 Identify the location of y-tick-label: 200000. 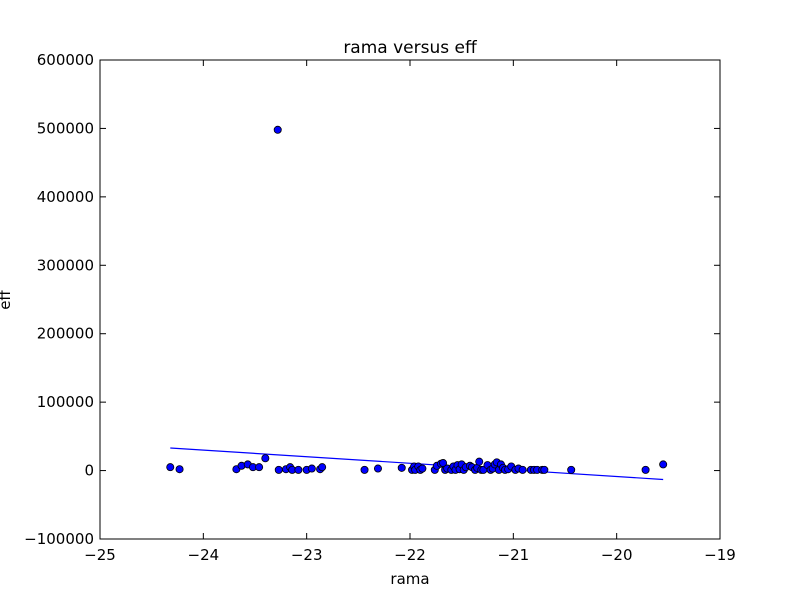
(65, 334).